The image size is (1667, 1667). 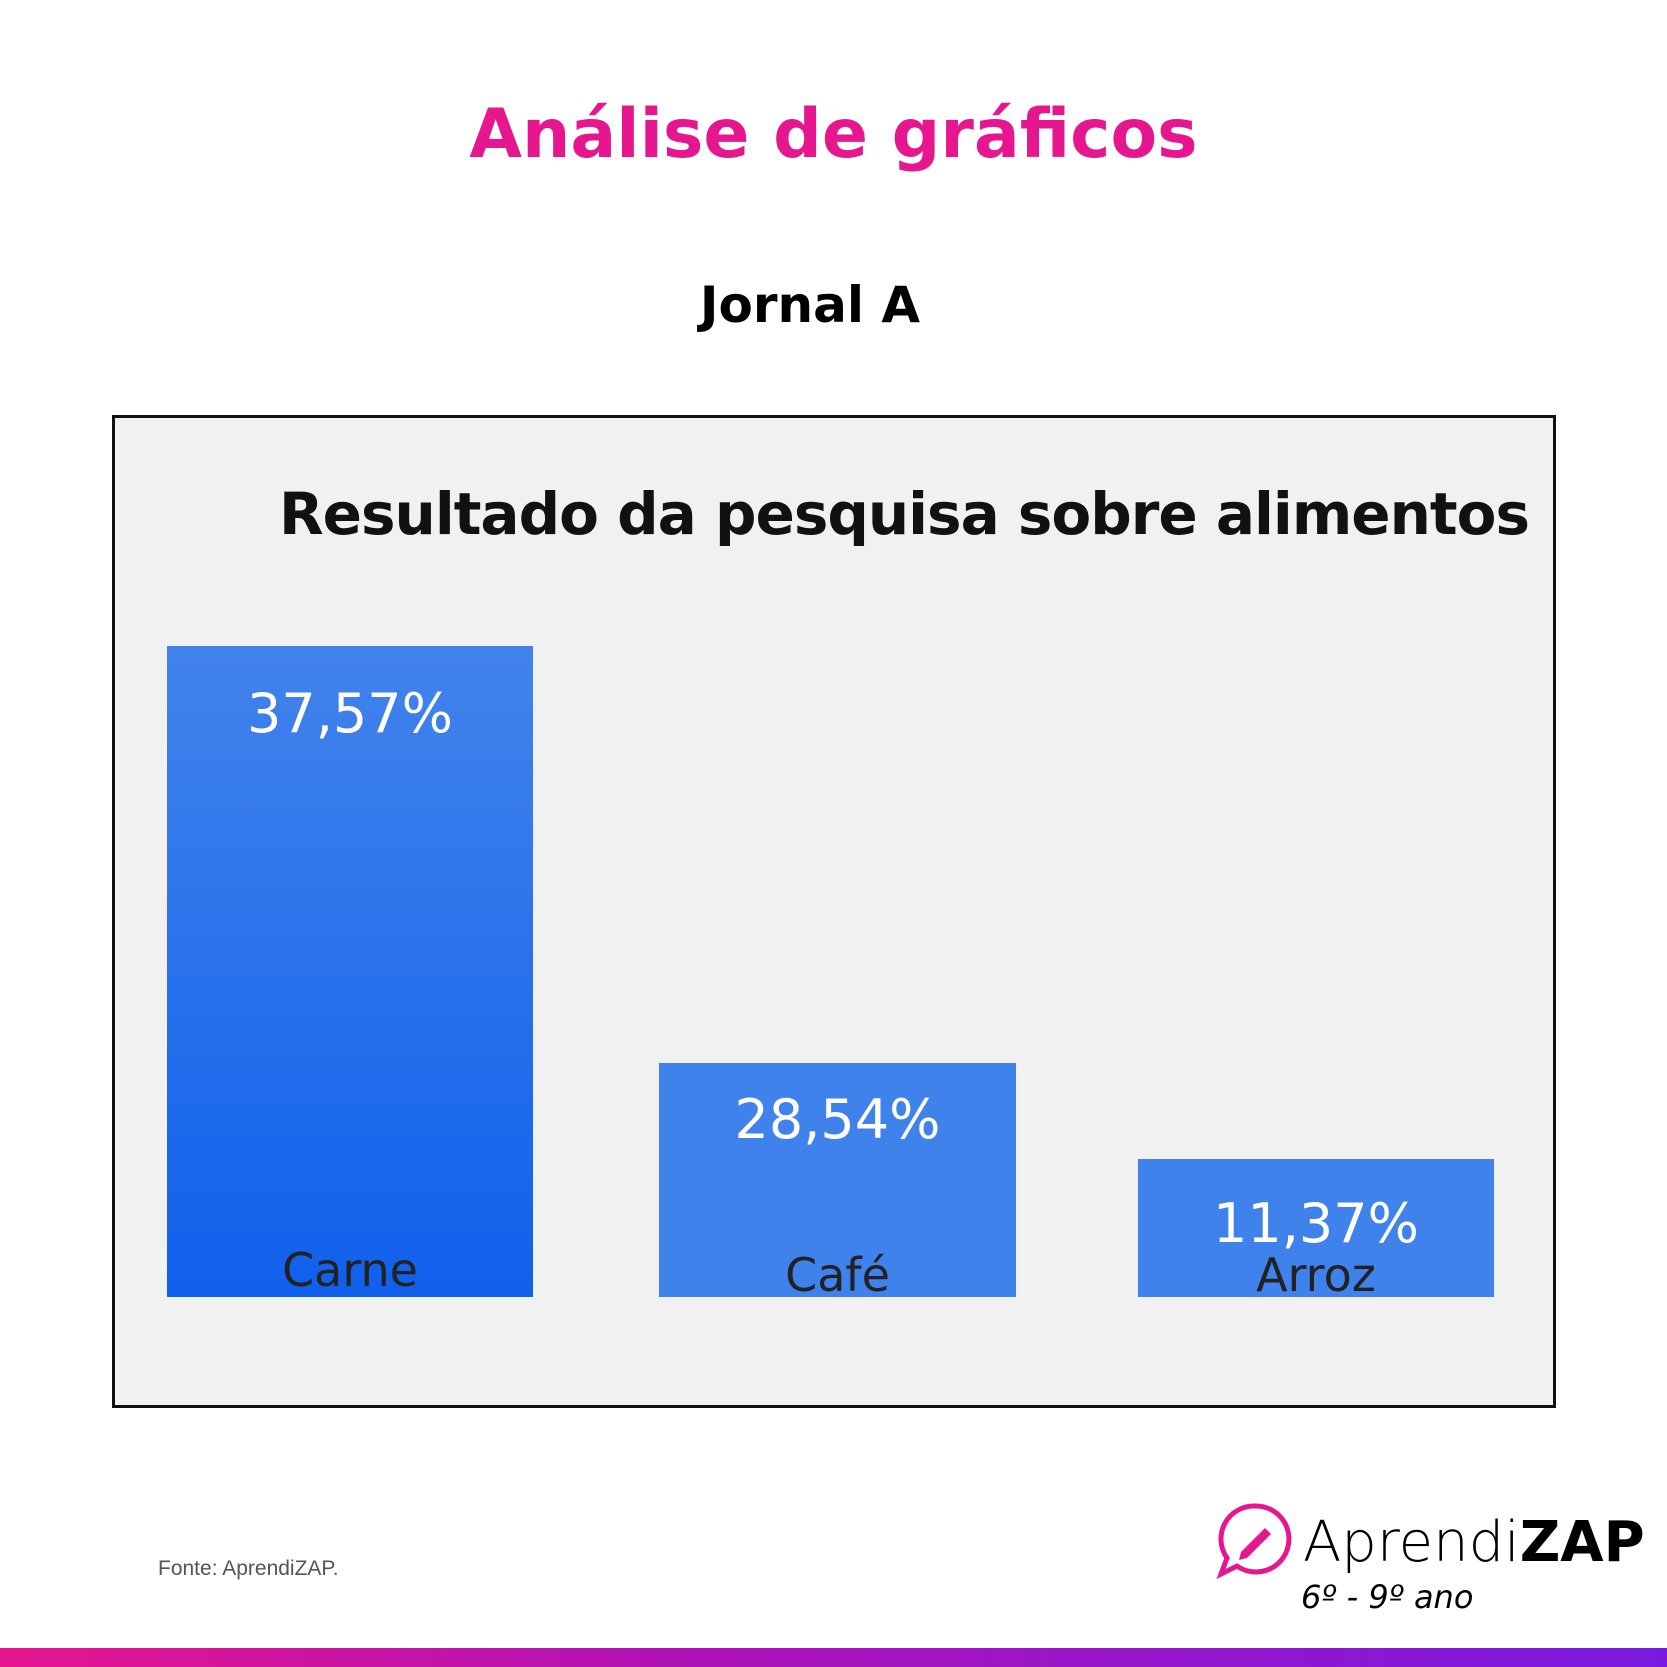 What do you see at coordinates (248, 1568) in the screenshot?
I see `source-note: Fonte: AprendiZAP.` at bounding box center [248, 1568].